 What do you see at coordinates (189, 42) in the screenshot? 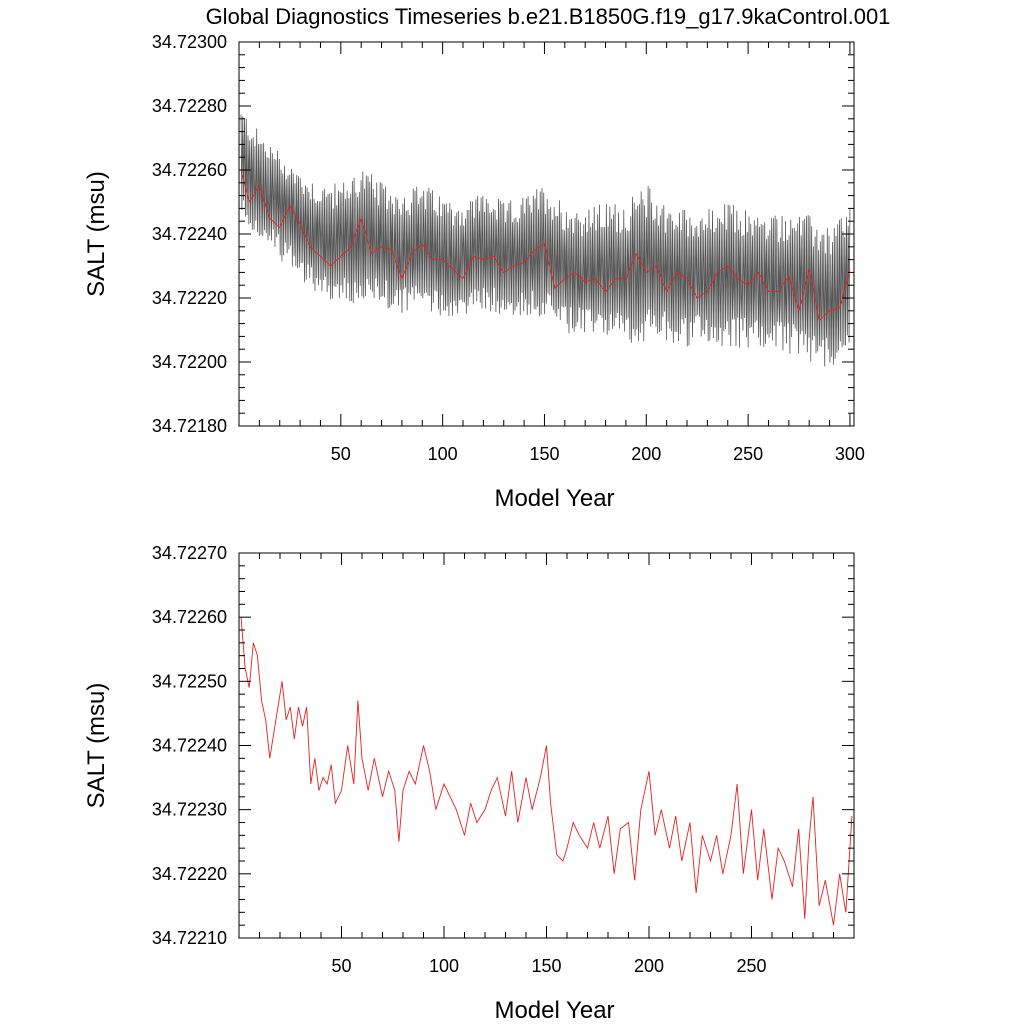
I see `y-tick-label: 34.72300` at bounding box center [189, 42].